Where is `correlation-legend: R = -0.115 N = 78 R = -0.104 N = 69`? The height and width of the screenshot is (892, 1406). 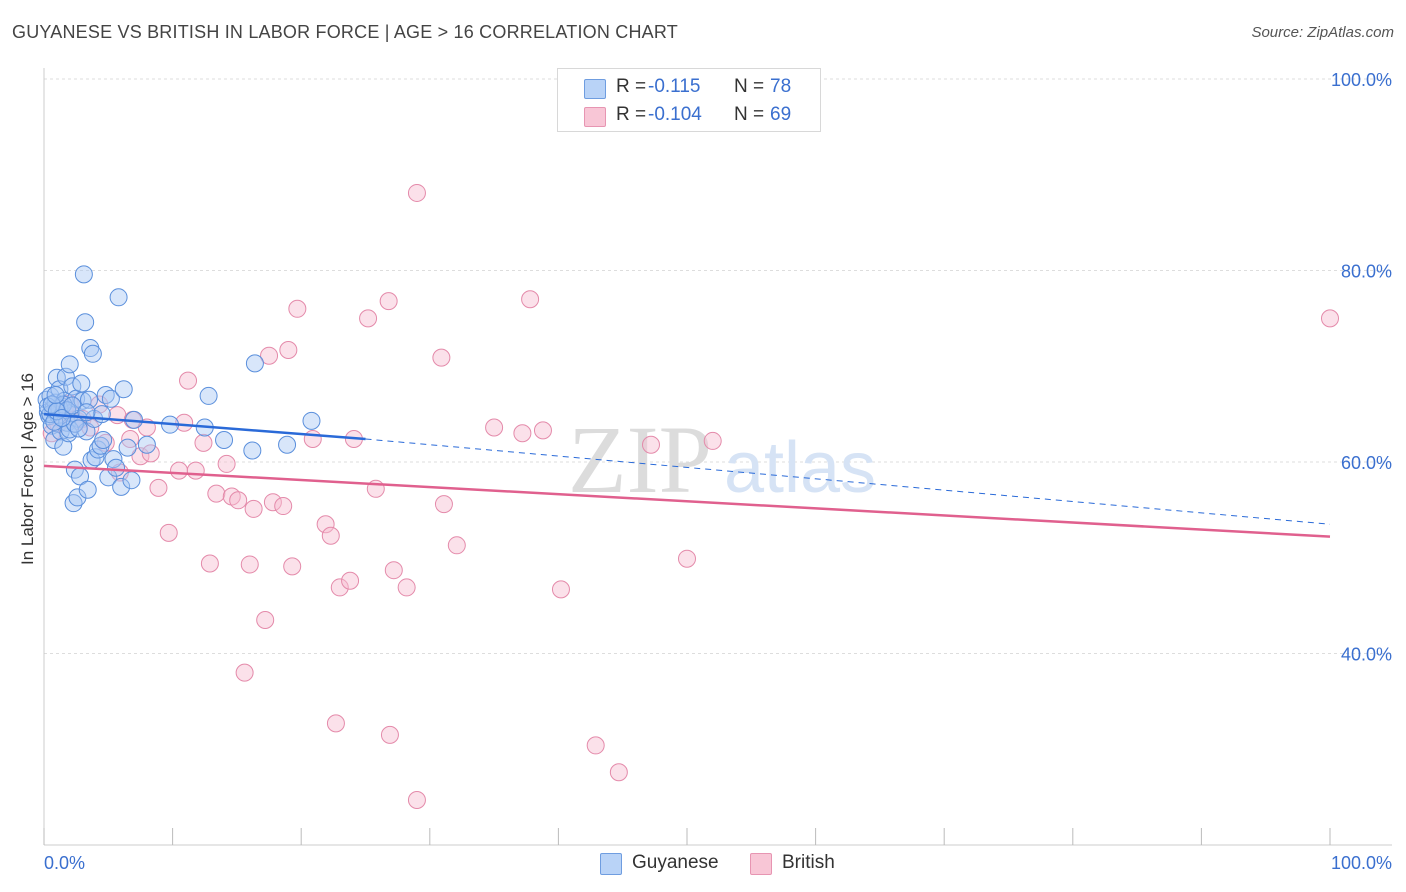 correlation-legend: R = -0.115 N = 78 R = -0.104 N = 69 is located at coordinates (689, 100).